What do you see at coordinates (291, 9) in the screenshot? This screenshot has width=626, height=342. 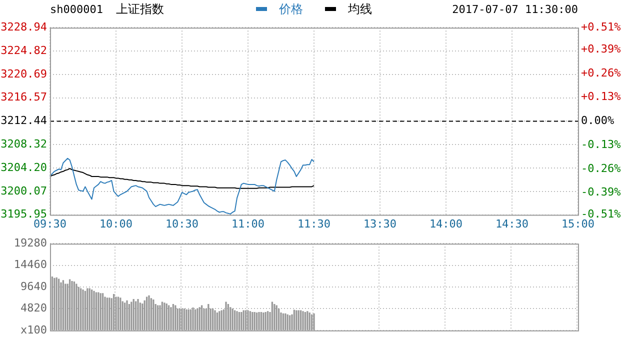 I see `legend-label: 价格` at bounding box center [291, 9].